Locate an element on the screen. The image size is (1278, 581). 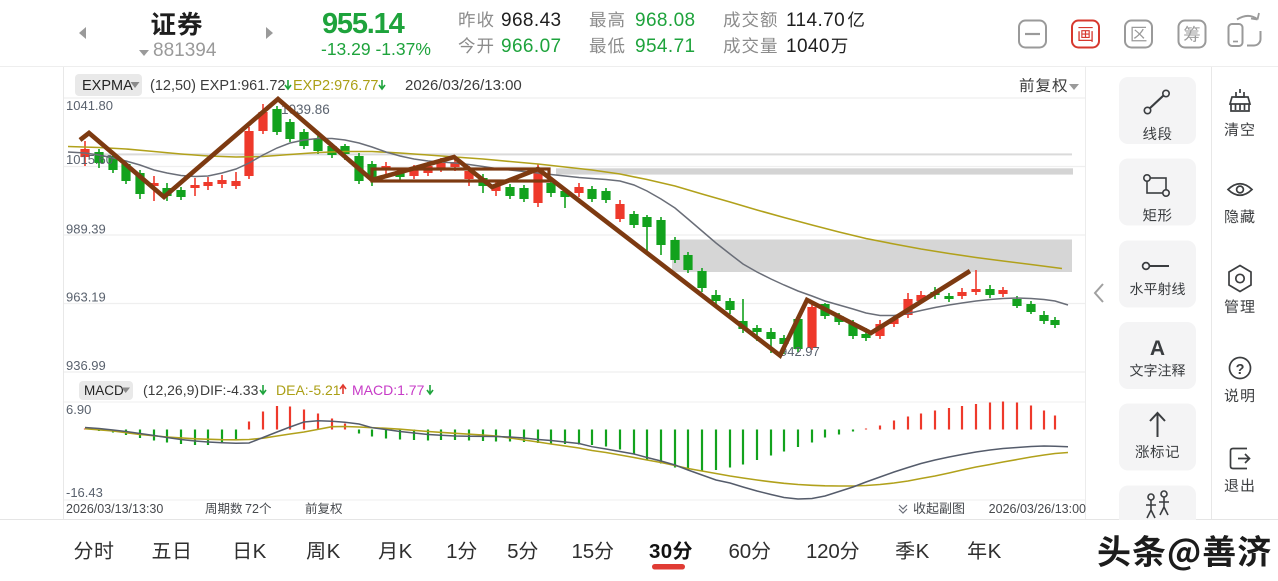
svg-text: 936.99 is located at coordinates (86, 365).